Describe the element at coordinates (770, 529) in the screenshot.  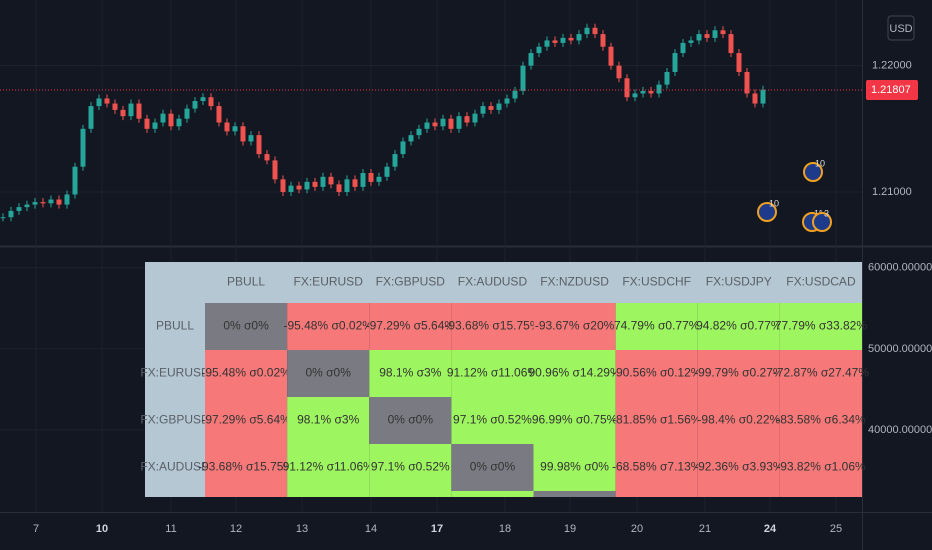
I see `time-label: 24` at that location.